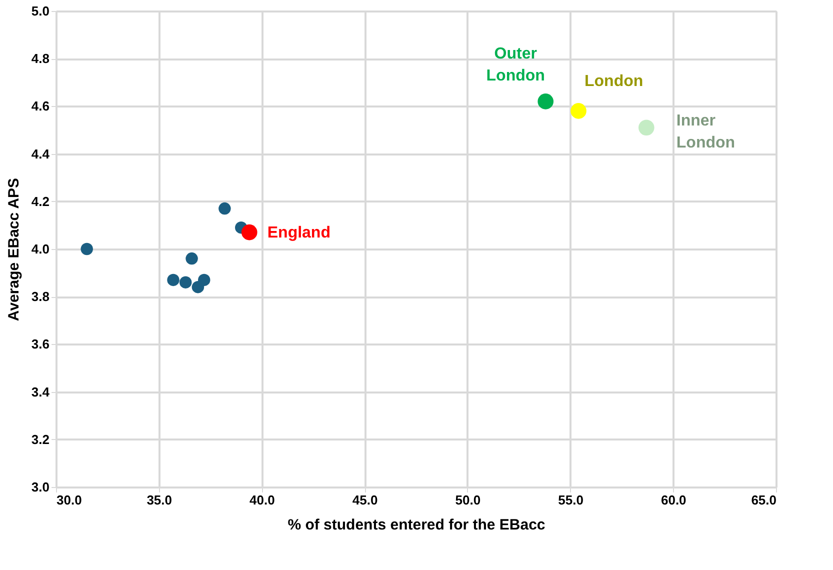 This screenshot has height=570, width=833. What do you see at coordinates (298, 233) in the screenshot?
I see `series-label: England` at bounding box center [298, 233].